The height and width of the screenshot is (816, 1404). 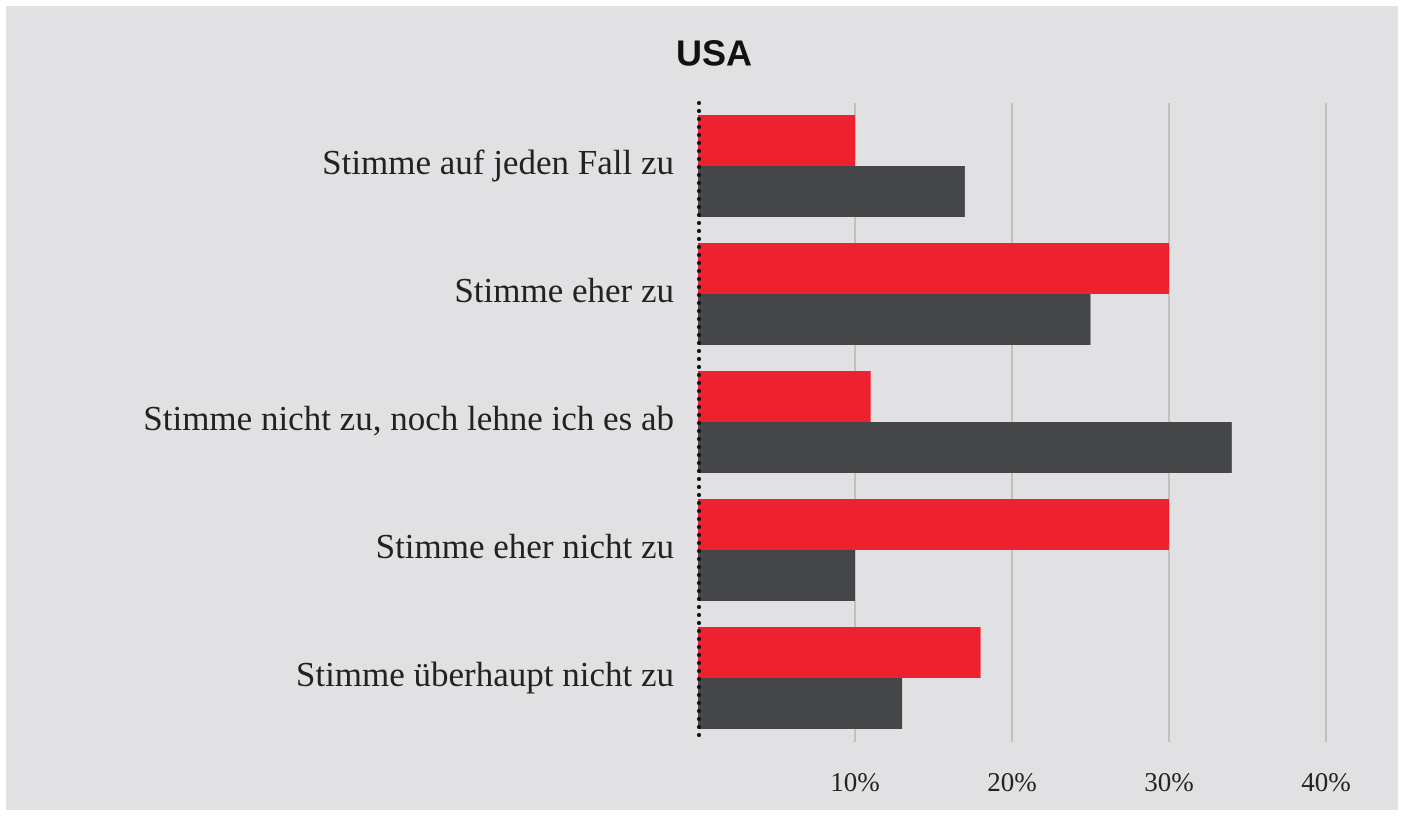 What do you see at coordinates (855, 782) in the screenshot?
I see `x-tick-label: 10%` at bounding box center [855, 782].